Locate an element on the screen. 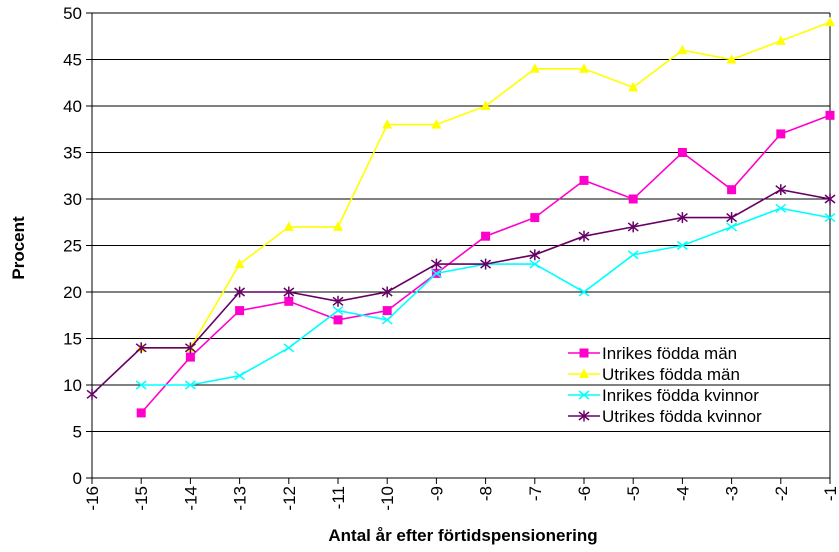  x-axis-title: Antal år efter förtidspensionering is located at coordinates (462, 535).